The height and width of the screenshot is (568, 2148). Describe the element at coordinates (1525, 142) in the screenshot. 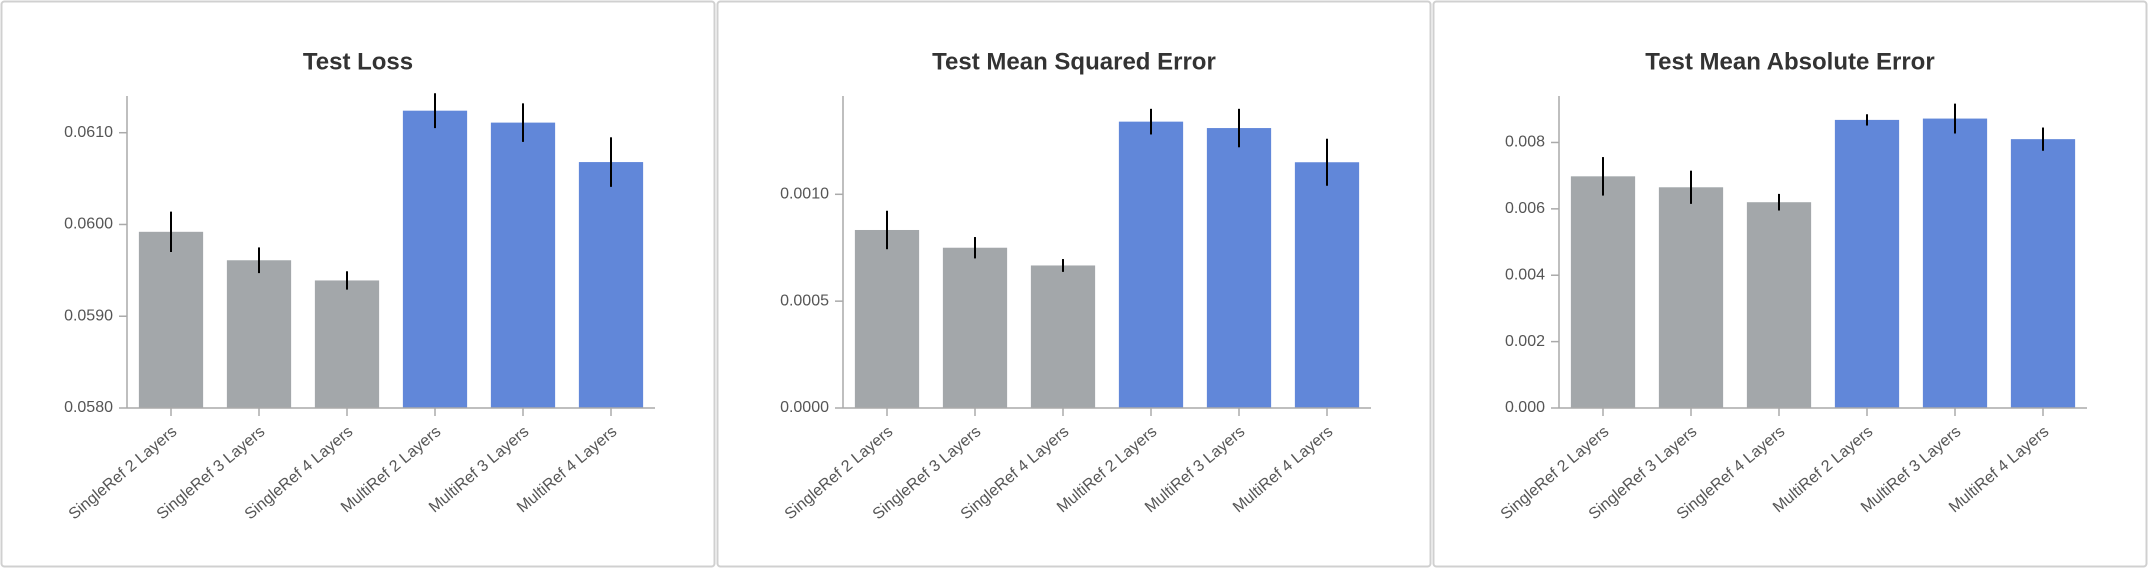

I see `y-tick-label: 0.008` at that location.